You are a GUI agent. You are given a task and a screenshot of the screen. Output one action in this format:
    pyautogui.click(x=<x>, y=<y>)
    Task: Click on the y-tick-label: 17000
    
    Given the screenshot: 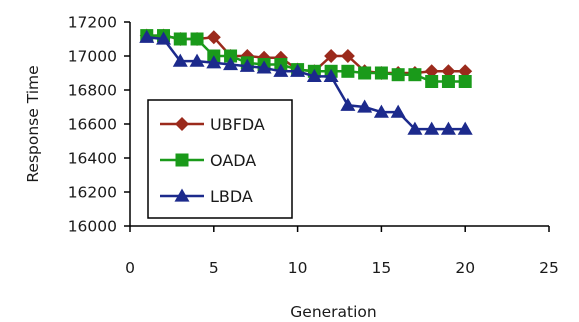 What is the action you would take?
    pyautogui.click(x=92, y=57)
    